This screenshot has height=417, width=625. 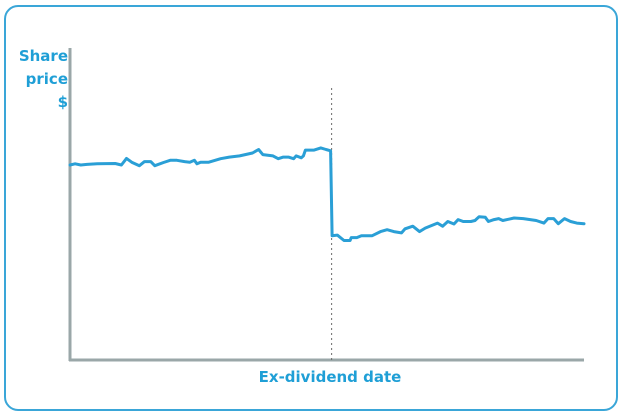 I want to click on x-axis-label: Ex-dividend date, so click(x=330, y=377).